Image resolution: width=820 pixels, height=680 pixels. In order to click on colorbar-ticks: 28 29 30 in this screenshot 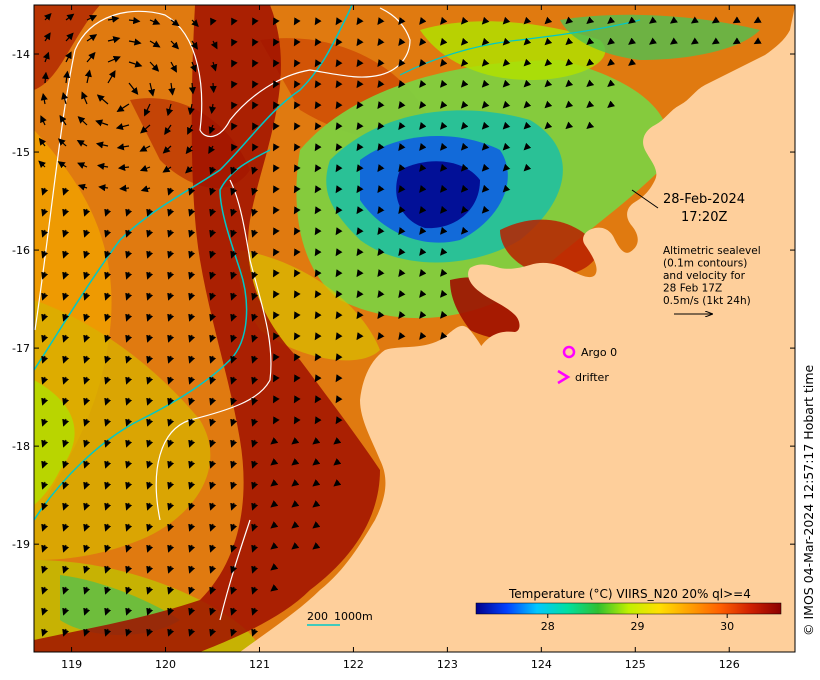, I will do `click(637, 623)`.